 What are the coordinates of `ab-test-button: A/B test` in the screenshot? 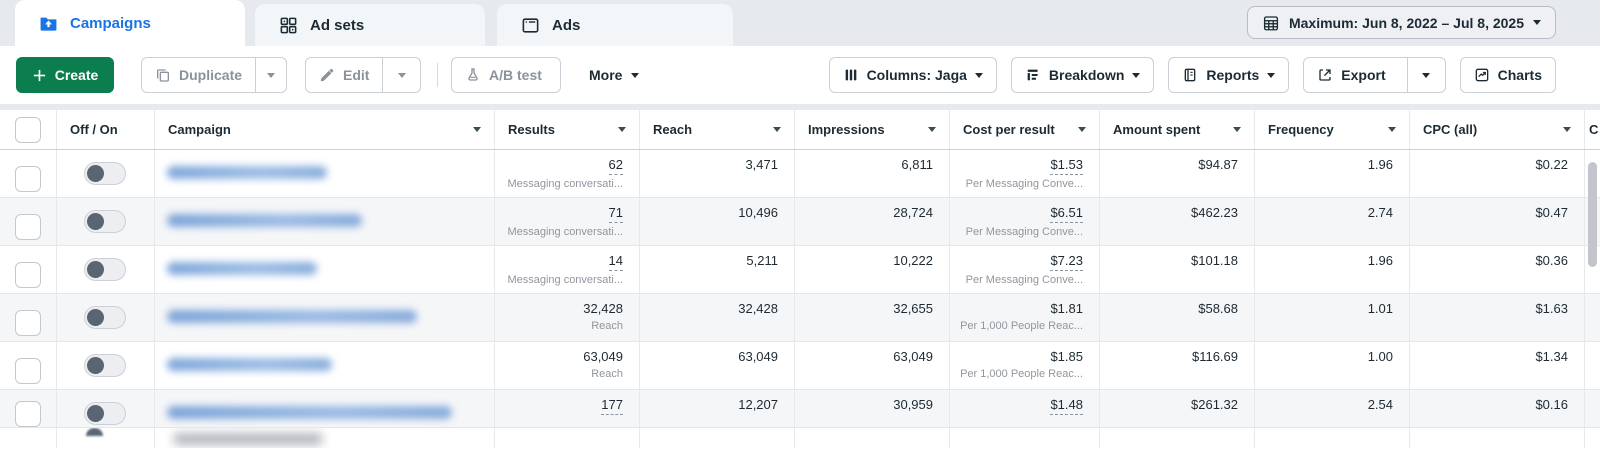 It's located at (506, 75).